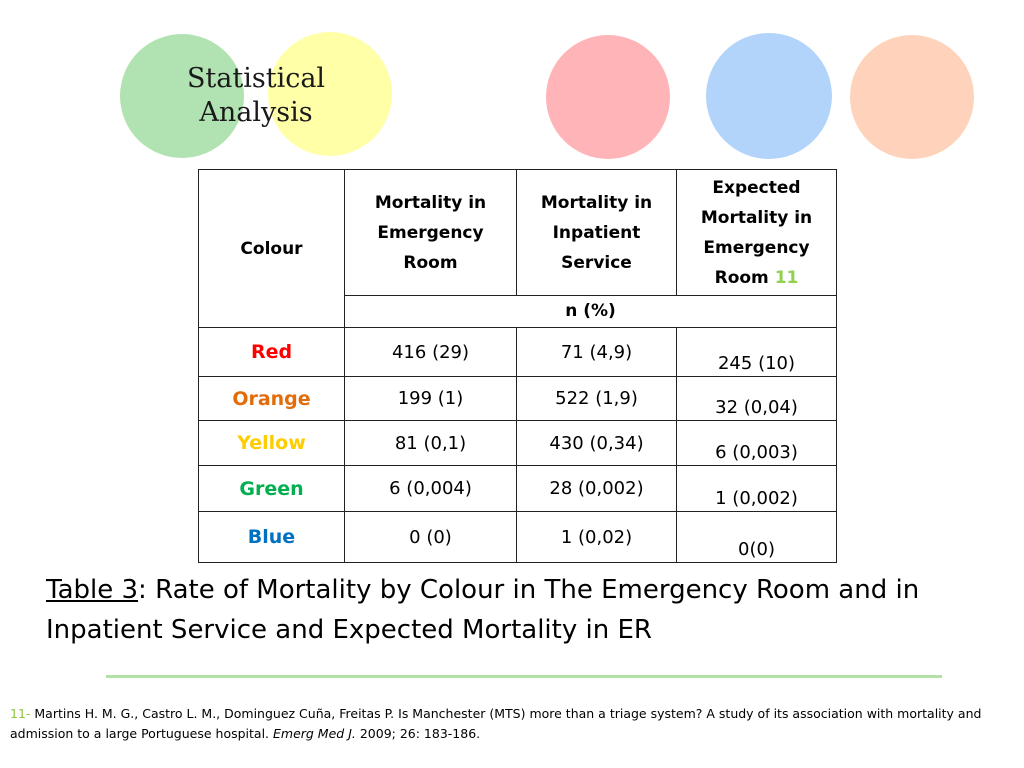  I want to click on reference-citation: 2009; 26: 183-186., so click(418, 733).